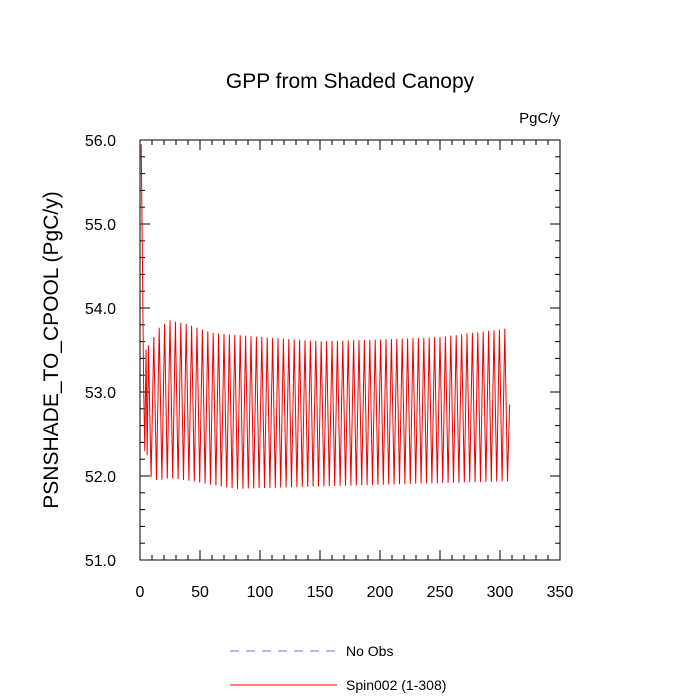 The width and height of the screenshot is (700, 700). Describe the element at coordinates (140, 592) in the screenshot. I see `x-tick-label: 0` at that location.